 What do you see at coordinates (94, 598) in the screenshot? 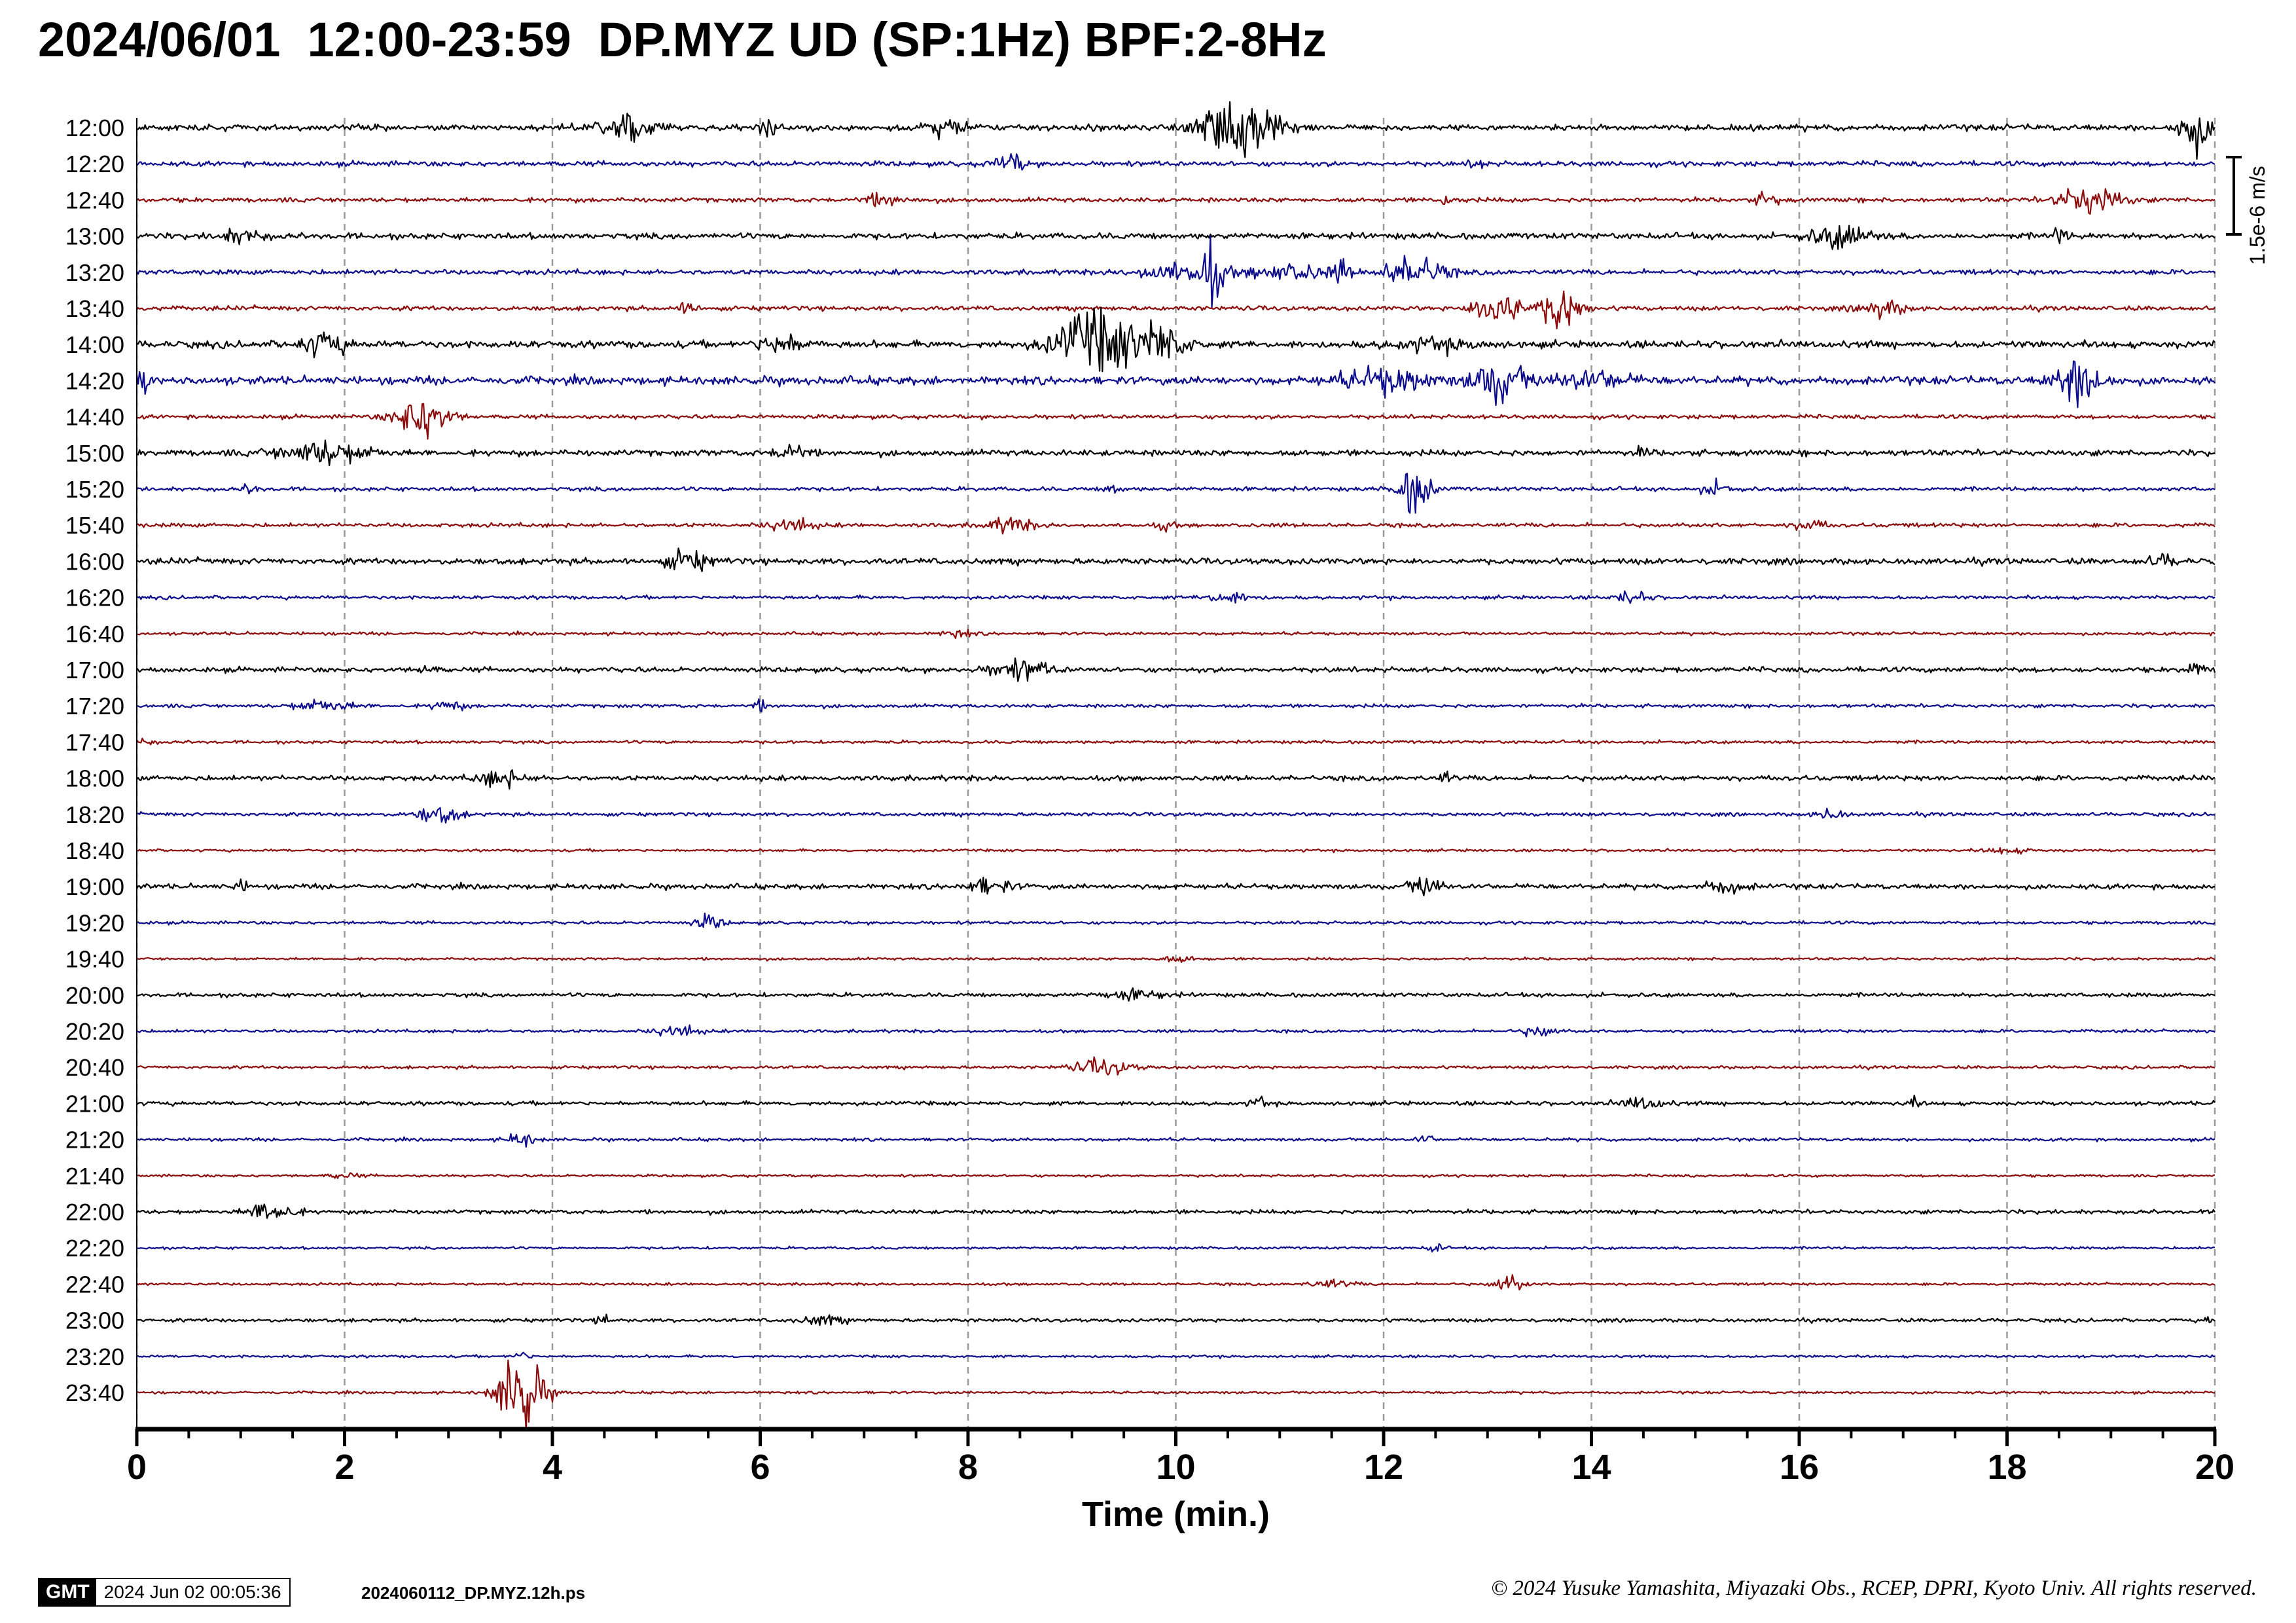
I see `row-label: 16:20` at bounding box center [94, 598].